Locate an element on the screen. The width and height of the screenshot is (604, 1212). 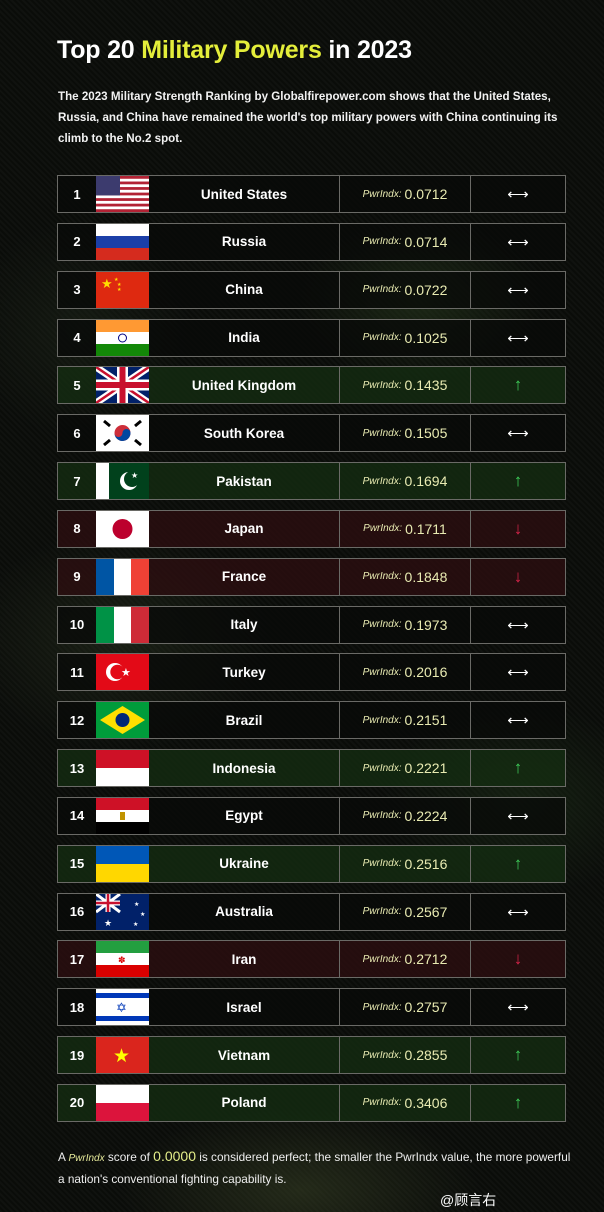
country-name: Egypt is located at coordinates (244, 816).